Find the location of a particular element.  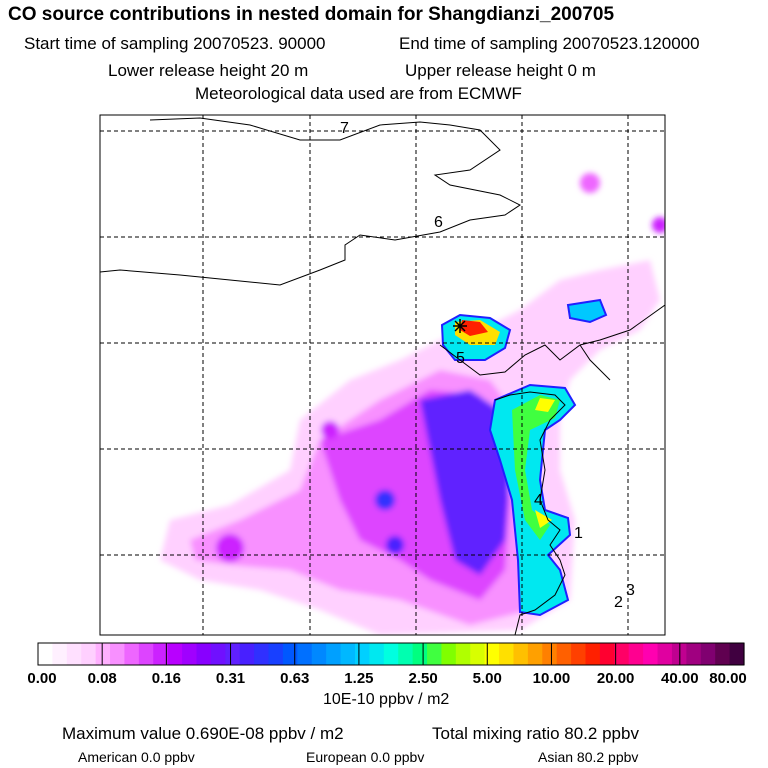

total-mixing-label: Total mixing ratio 80.2 ppbv is located at coordinates (535, 733).